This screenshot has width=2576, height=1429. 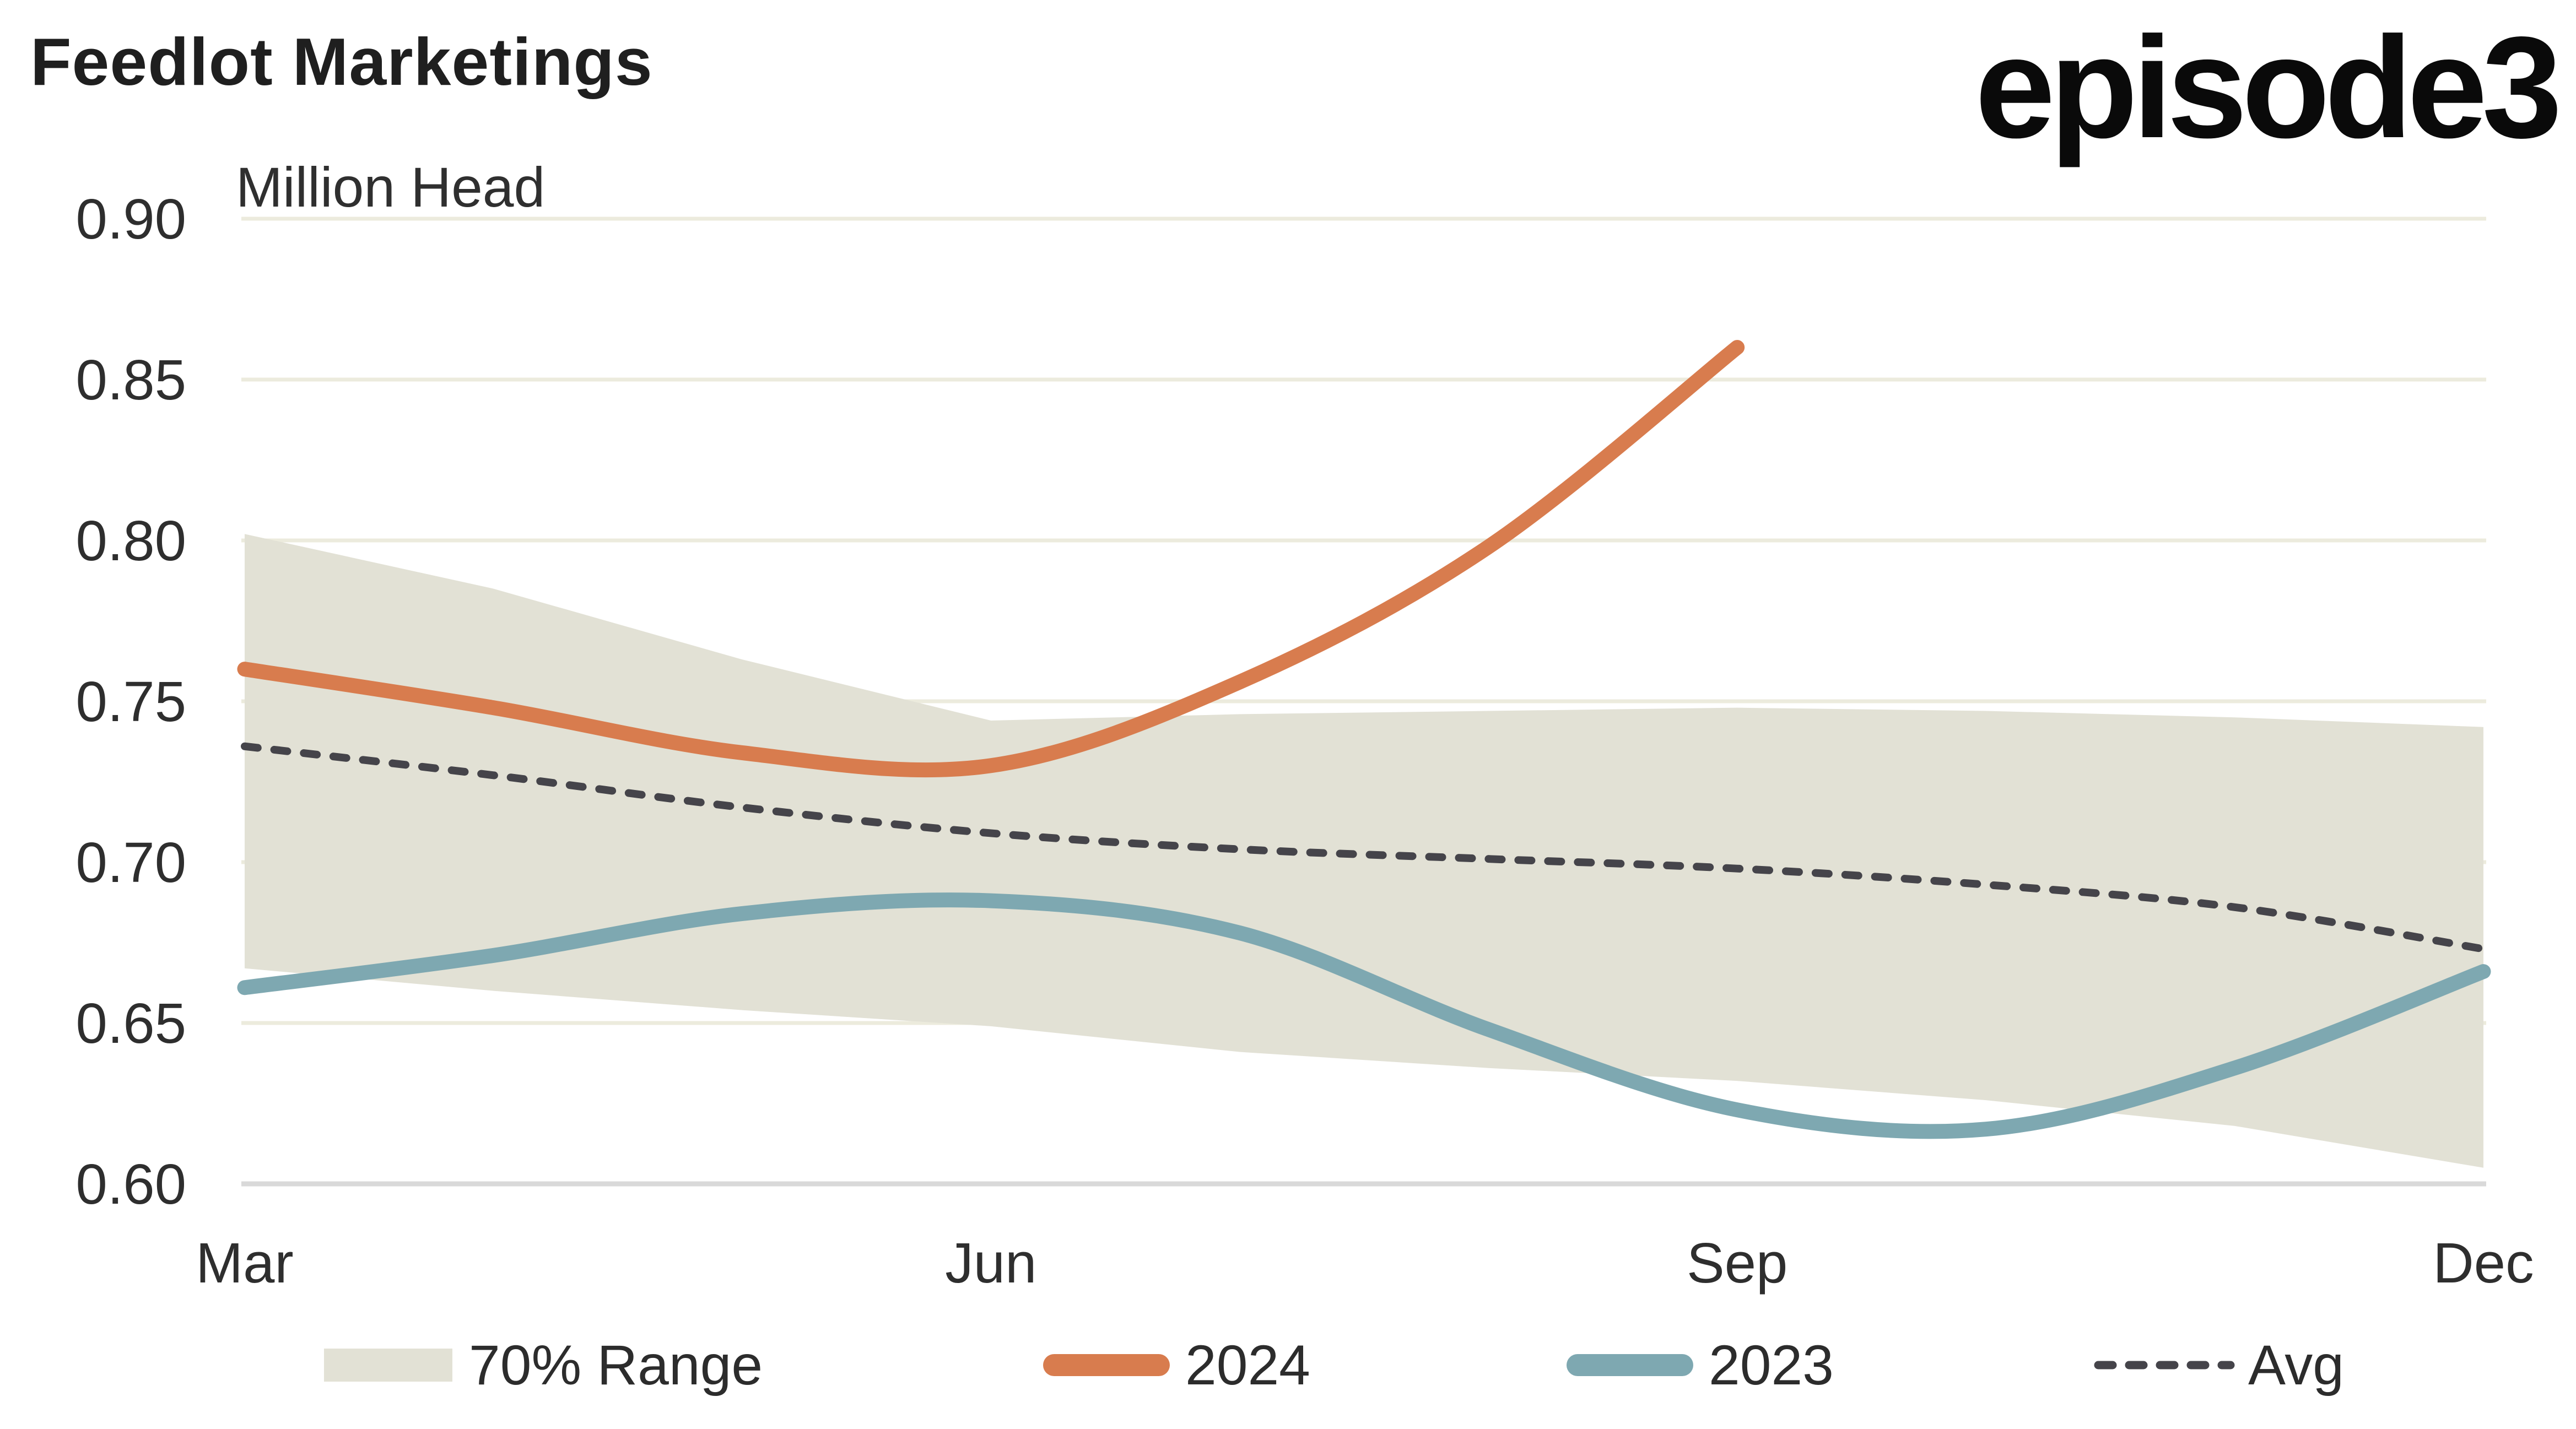 I want to click on x-axis-labels: Mar Jun Sep Dec, so click(x=1365, y=1263).